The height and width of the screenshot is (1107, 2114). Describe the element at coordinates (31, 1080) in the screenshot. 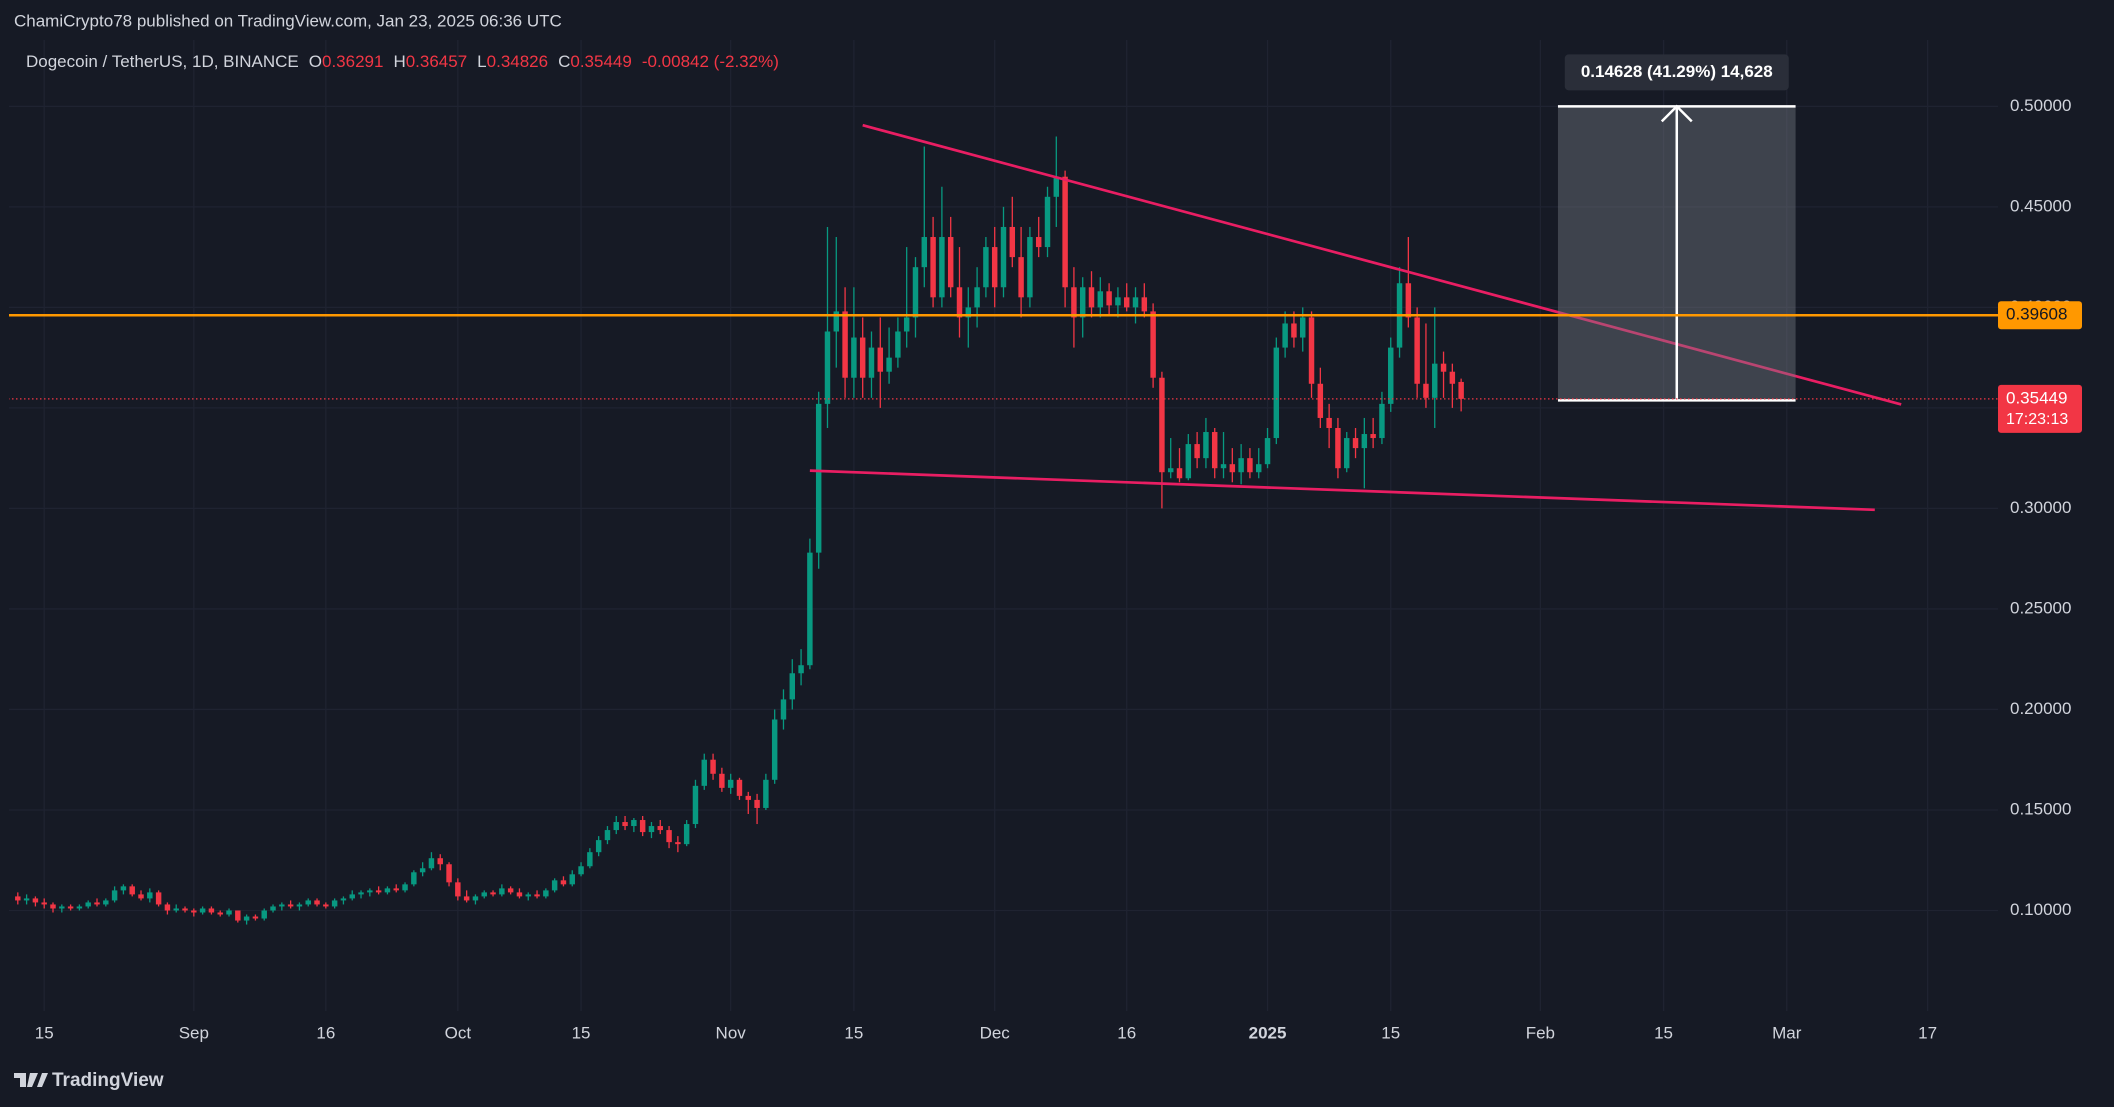

I see `footer-logo` at that location.